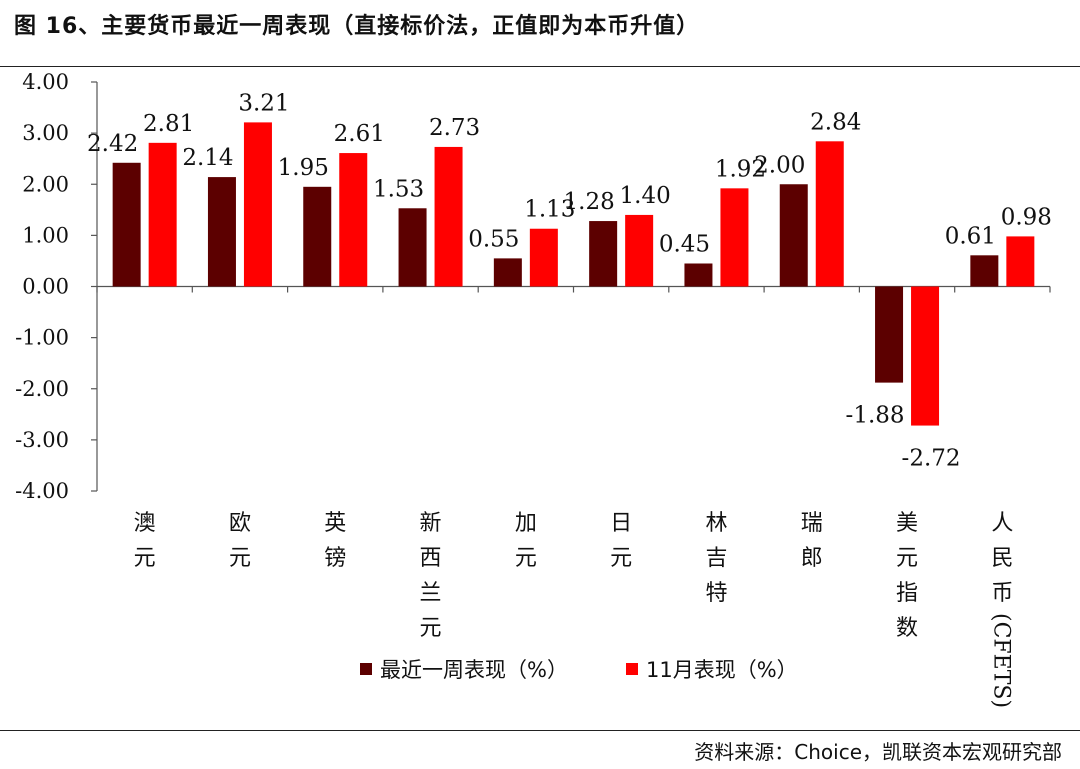 Image resolution: width=1080 pixels, height=769 pixels. Describe the element at coordinates (45, 287) in the screenshot. I see `y-tick-label: 0.00` at that location.